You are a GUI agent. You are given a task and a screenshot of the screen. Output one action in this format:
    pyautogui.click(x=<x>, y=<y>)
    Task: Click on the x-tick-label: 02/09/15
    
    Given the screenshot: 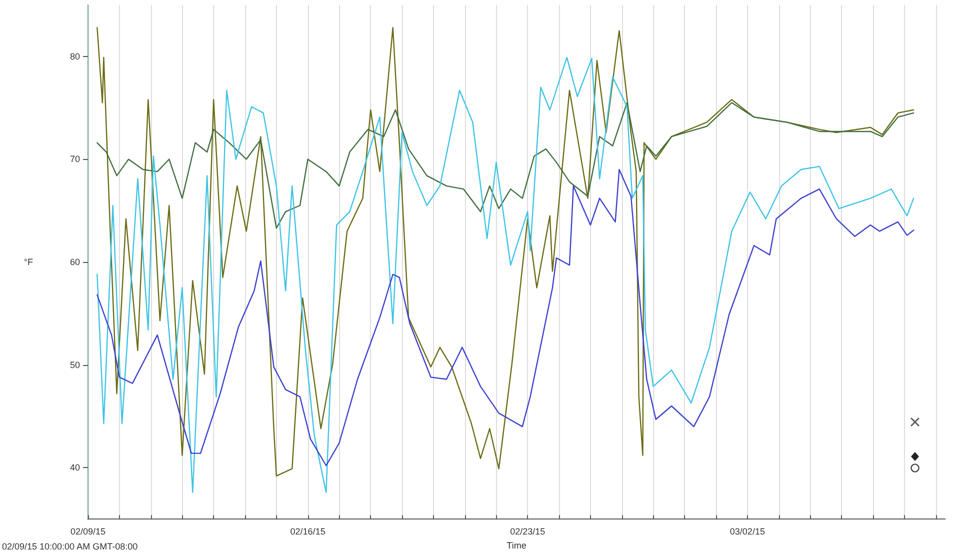 What is the action you would take?
    pyautogui.click(x=88, y=531)
    